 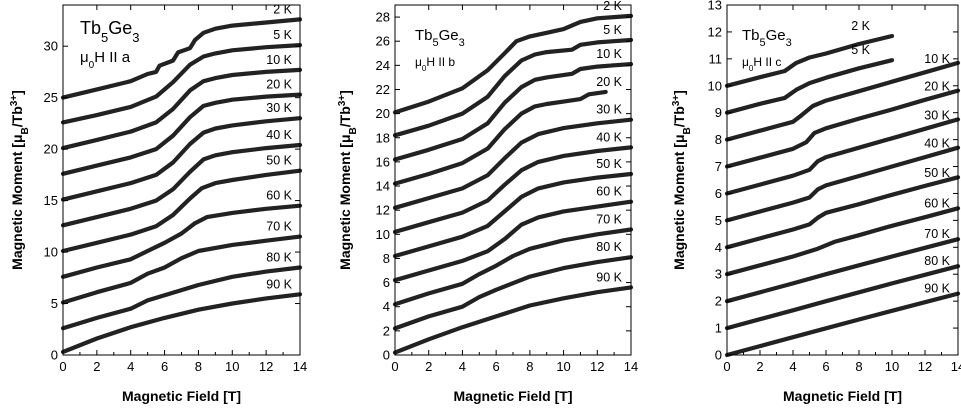 I want to click on field-rest: H II a, so click(x=112, y=57).